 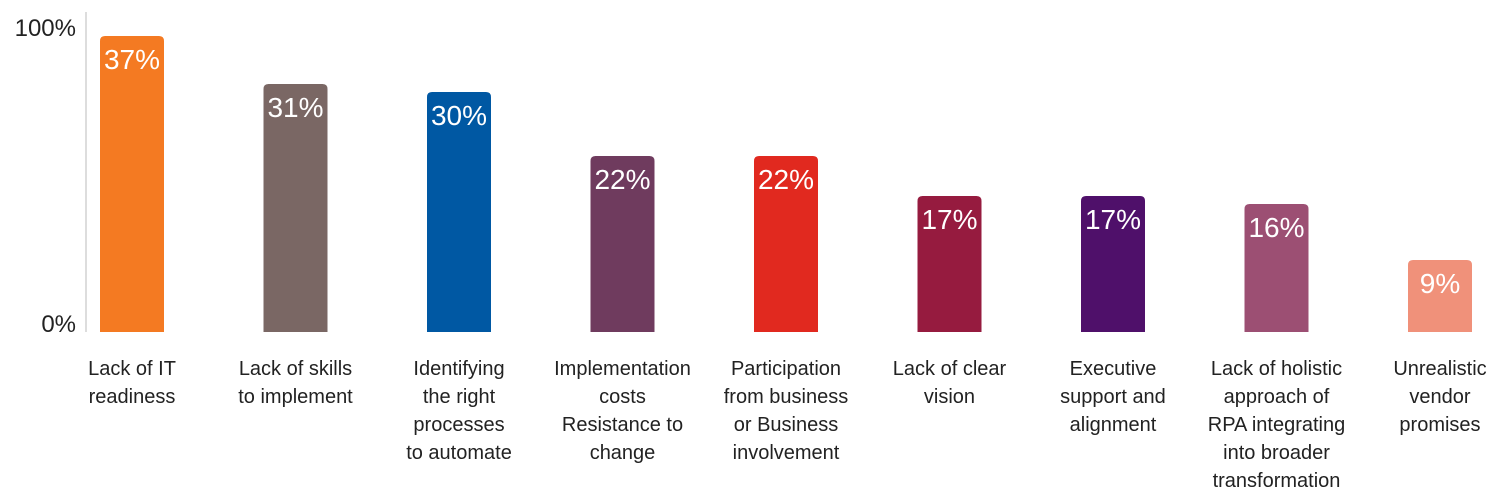 I want to click on data-label: 31%, so click(x=295, y=107).